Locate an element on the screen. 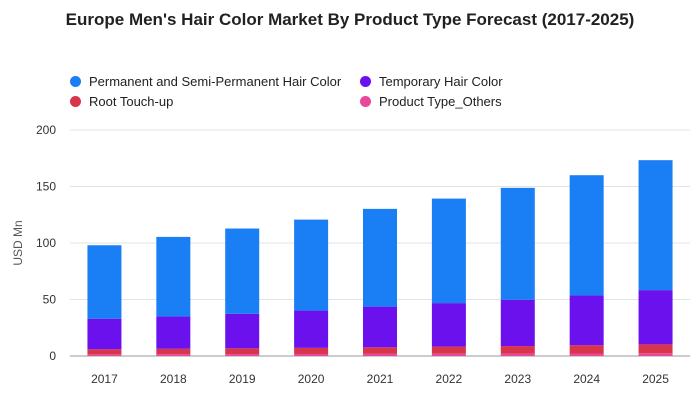 The width and height of the screenshot is (700, 400). x-tick-label: 2019 is located at coordinates (242, 379).